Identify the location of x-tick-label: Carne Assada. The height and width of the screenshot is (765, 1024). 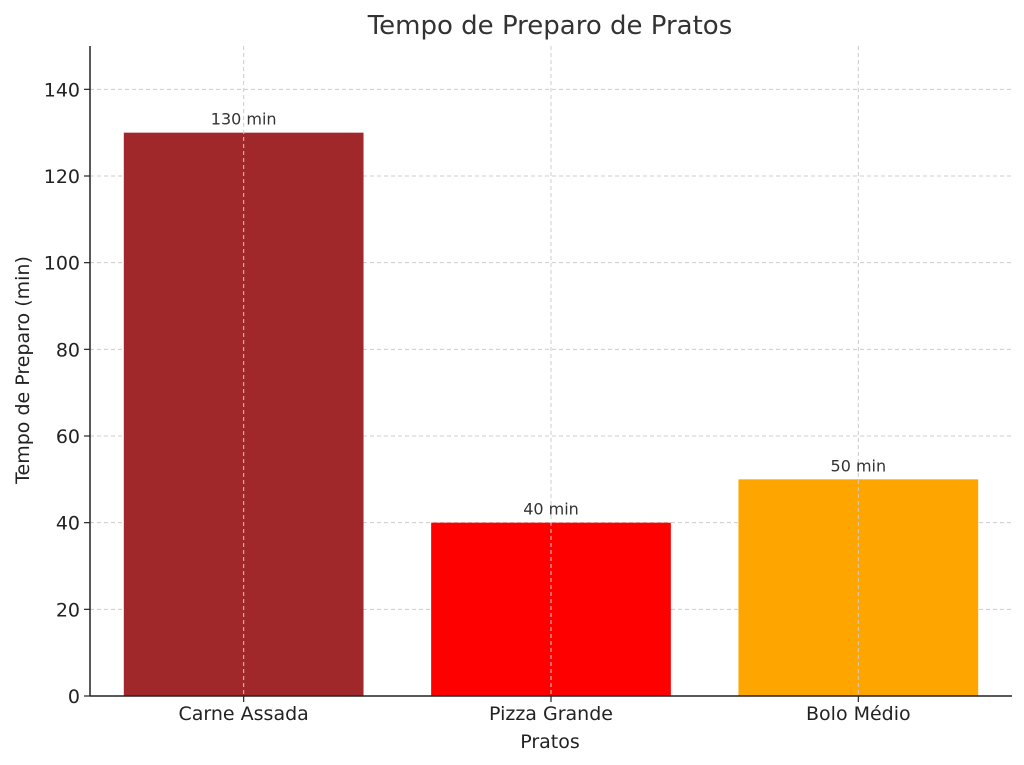
(244, 714).